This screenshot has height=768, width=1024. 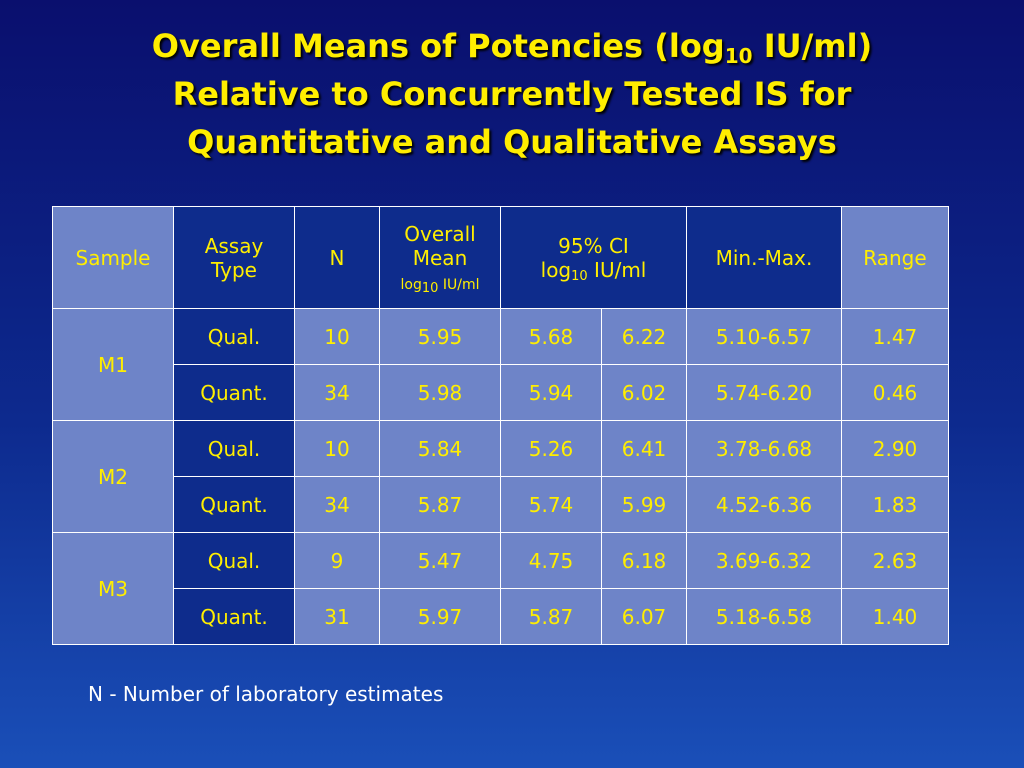 I want to click on mean-cell: 5.47, so click(x=440, y=560).